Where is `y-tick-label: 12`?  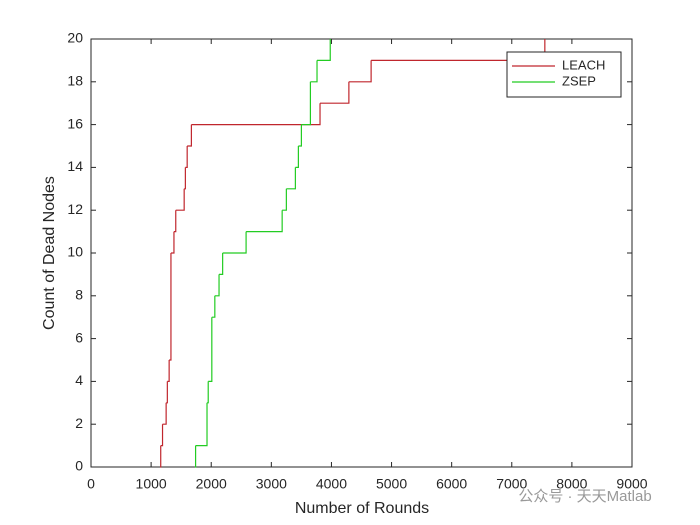 y-tick-label: 12 is located at coordinates (75, 209).